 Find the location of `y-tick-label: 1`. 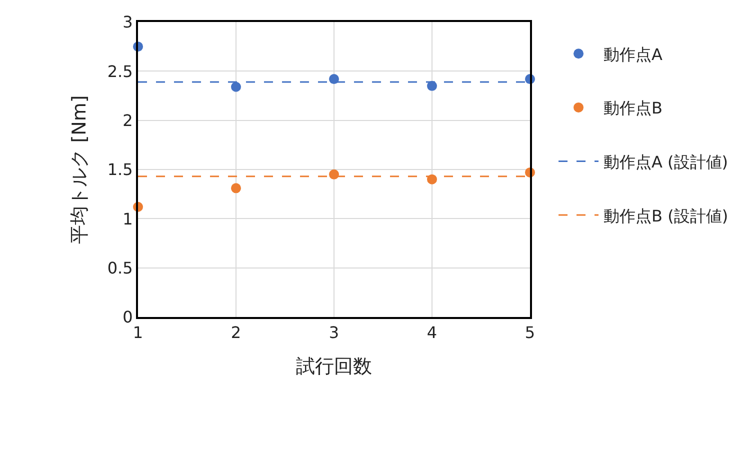

y-tick-label: 1 is located at coordinates (127, 218).